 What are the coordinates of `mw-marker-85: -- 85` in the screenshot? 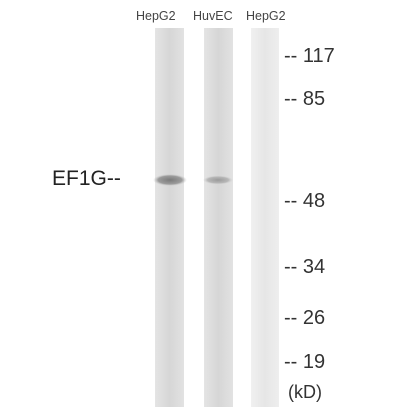 It's located at (305, 99).